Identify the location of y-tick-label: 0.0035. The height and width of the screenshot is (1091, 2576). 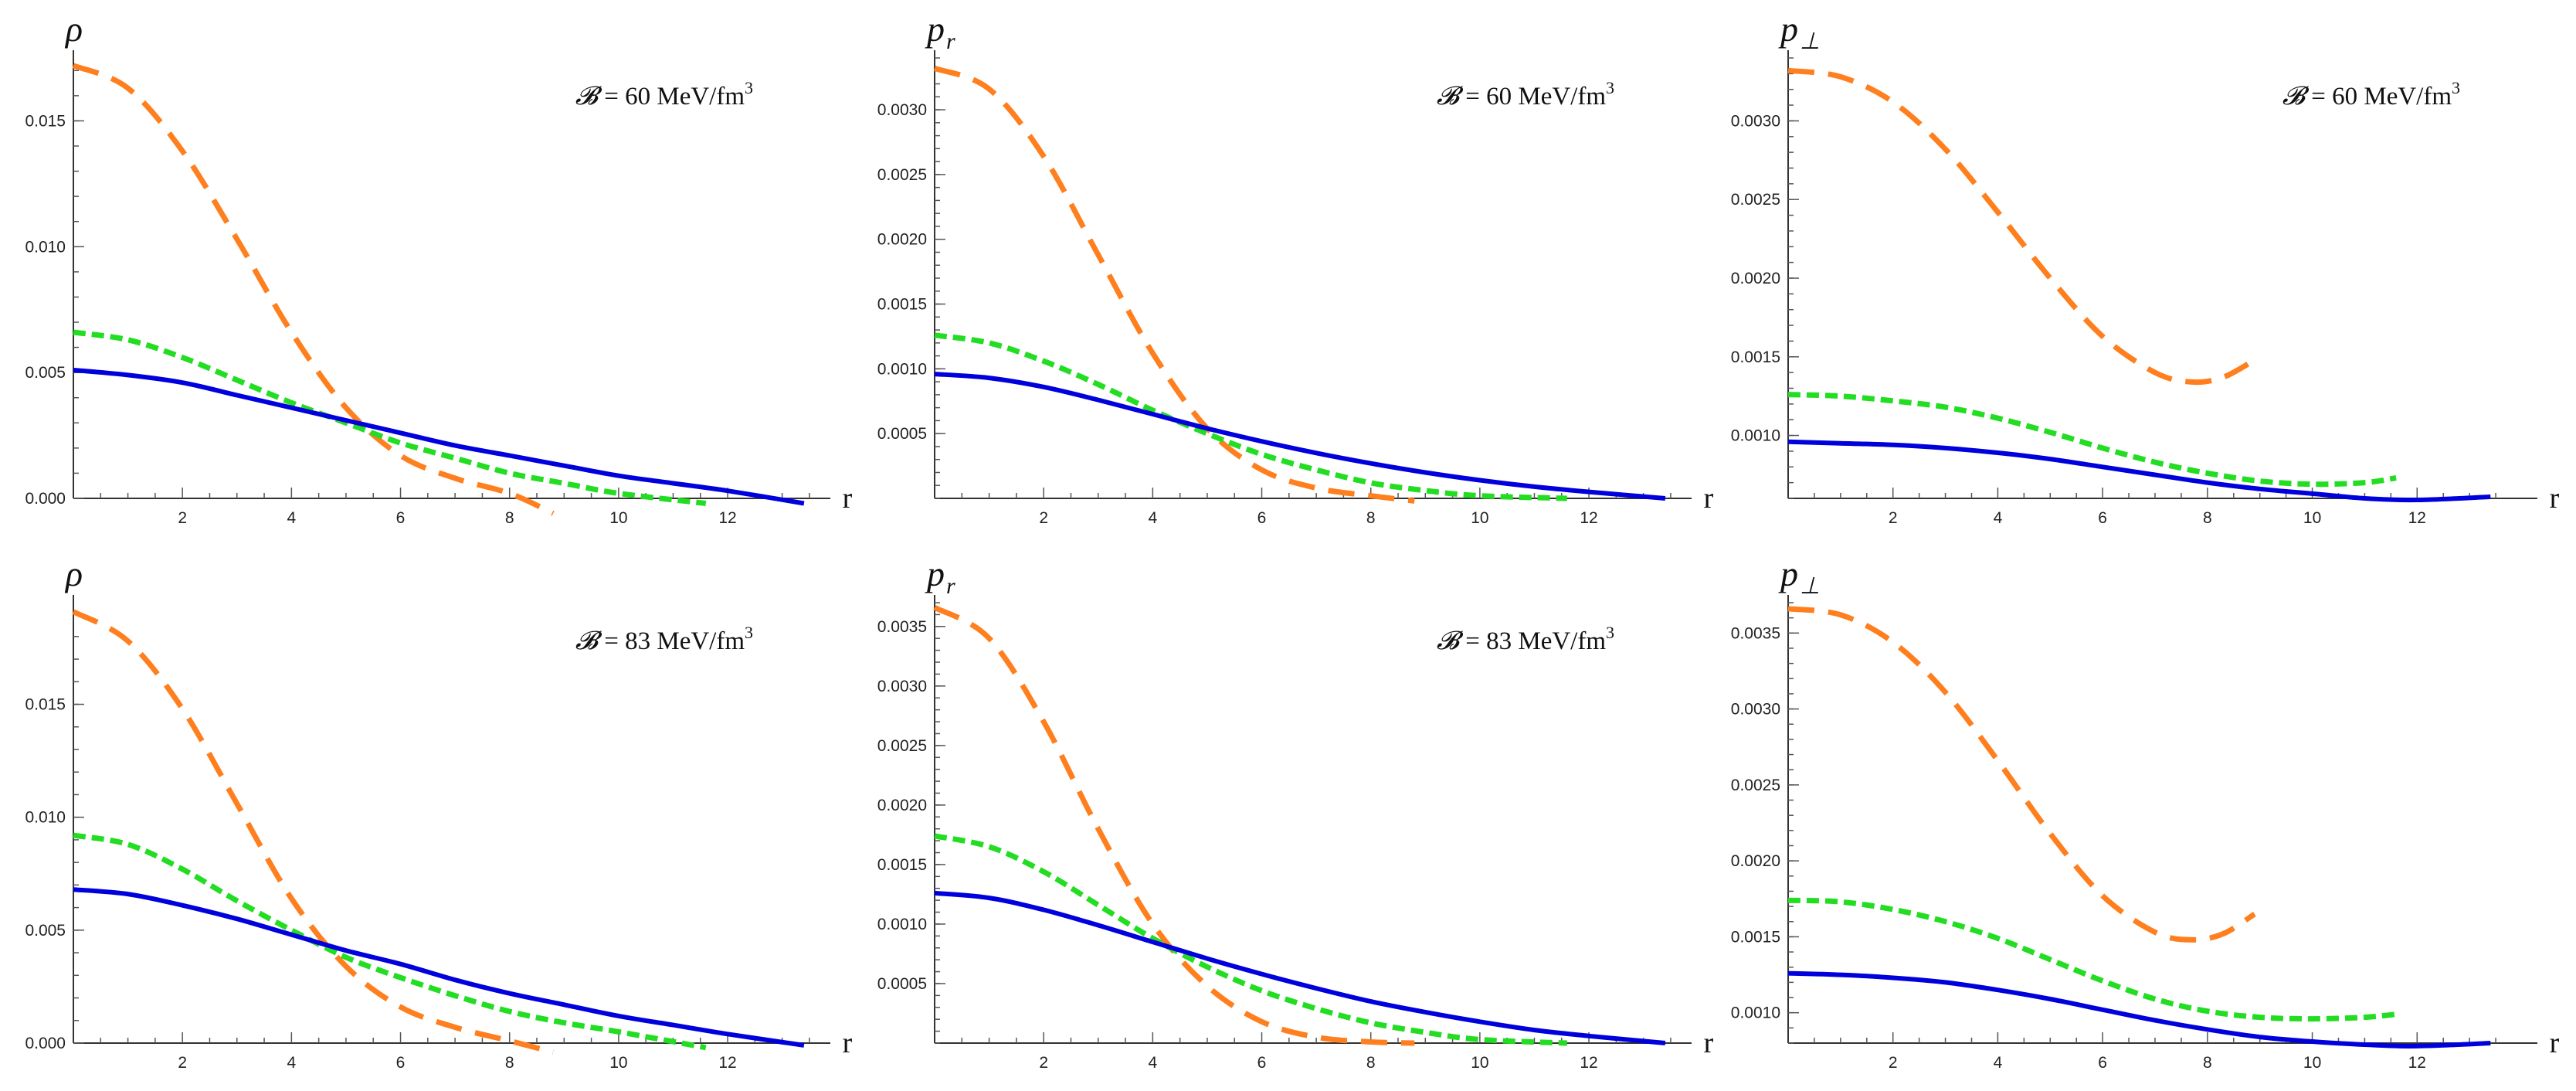
(1755, 633).